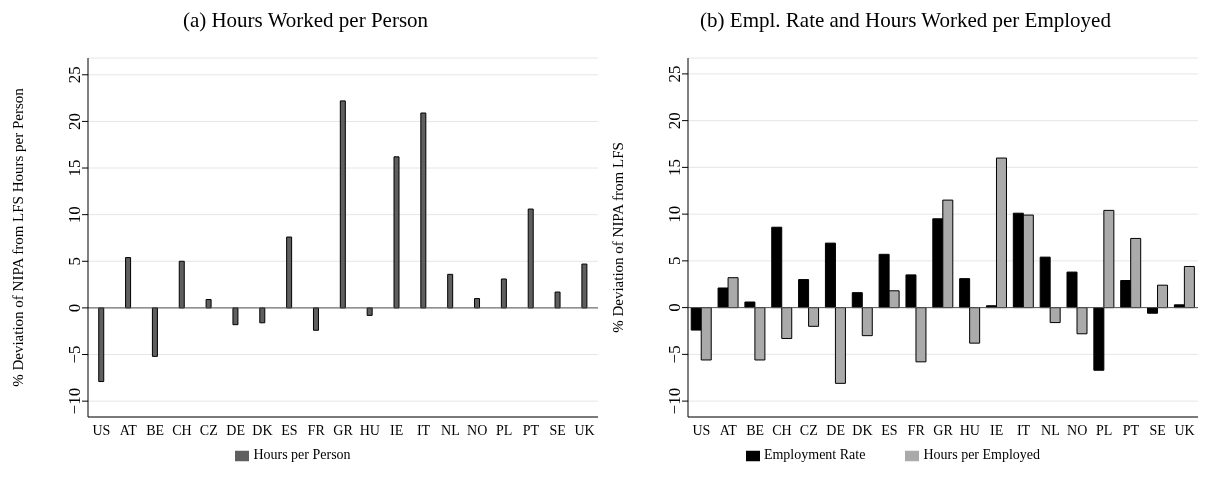 Image resolution: width=1211 pixels, height=485 pixels. Describe the element at coordinates (305, 21) in the screenshot. I see `chart-title: (a) Hours Worked per Person` at that location.